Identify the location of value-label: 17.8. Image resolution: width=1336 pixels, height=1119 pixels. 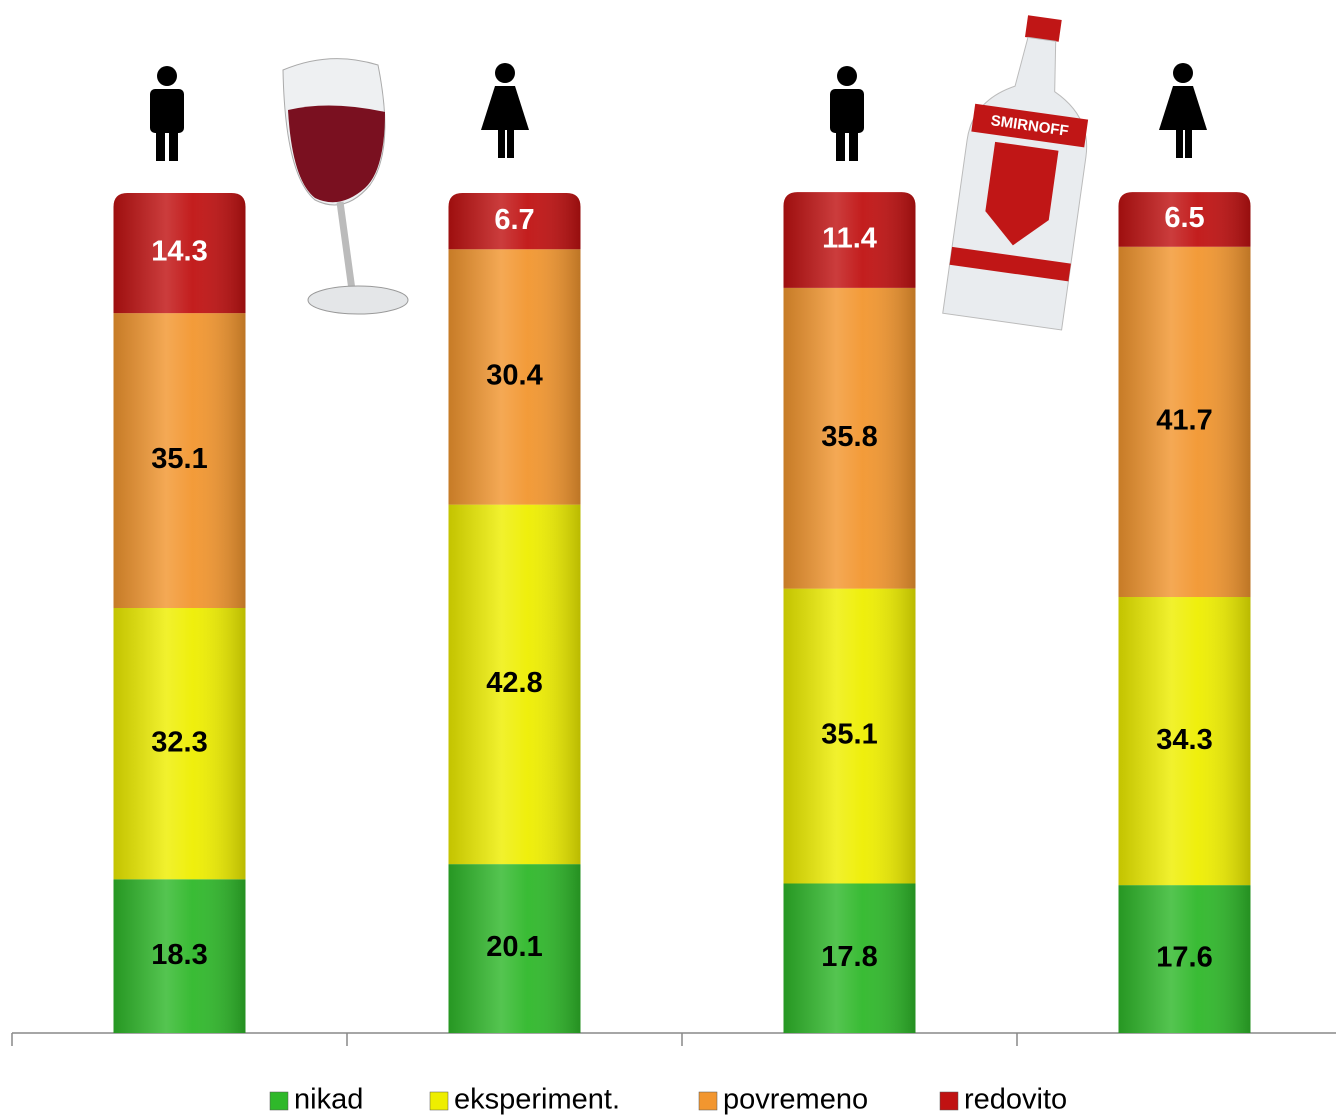
(849, 957).